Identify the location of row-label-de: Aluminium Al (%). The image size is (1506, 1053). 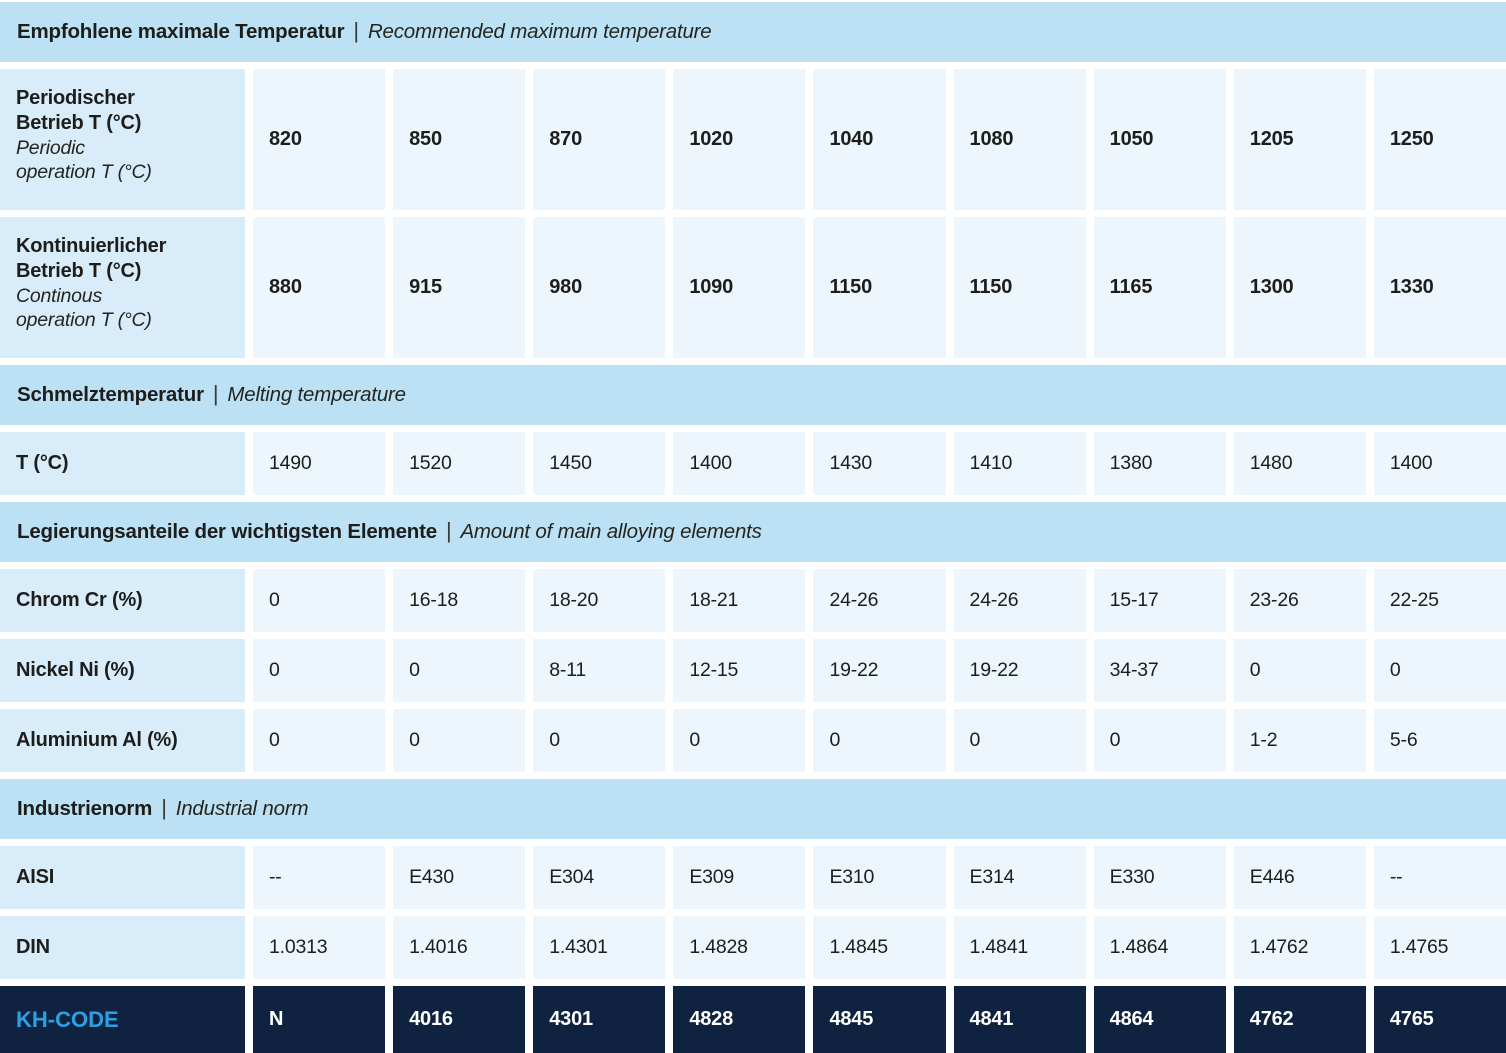
(97, 740).